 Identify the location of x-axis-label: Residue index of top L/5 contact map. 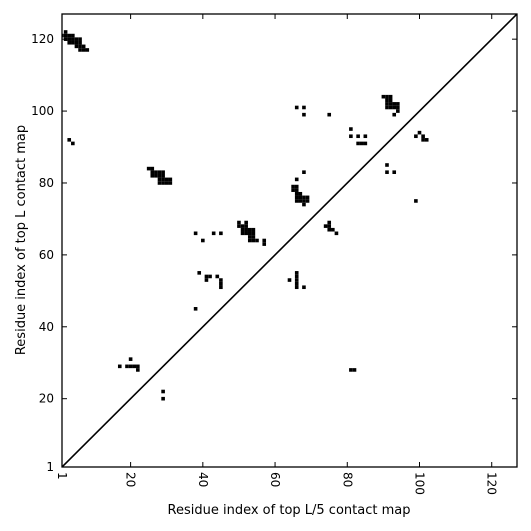
(289, 510).